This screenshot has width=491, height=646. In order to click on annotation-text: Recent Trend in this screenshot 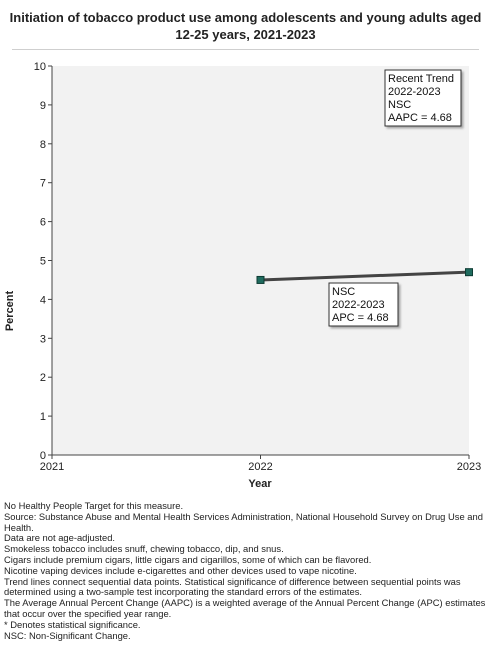, I will do `click(421, 79)`.